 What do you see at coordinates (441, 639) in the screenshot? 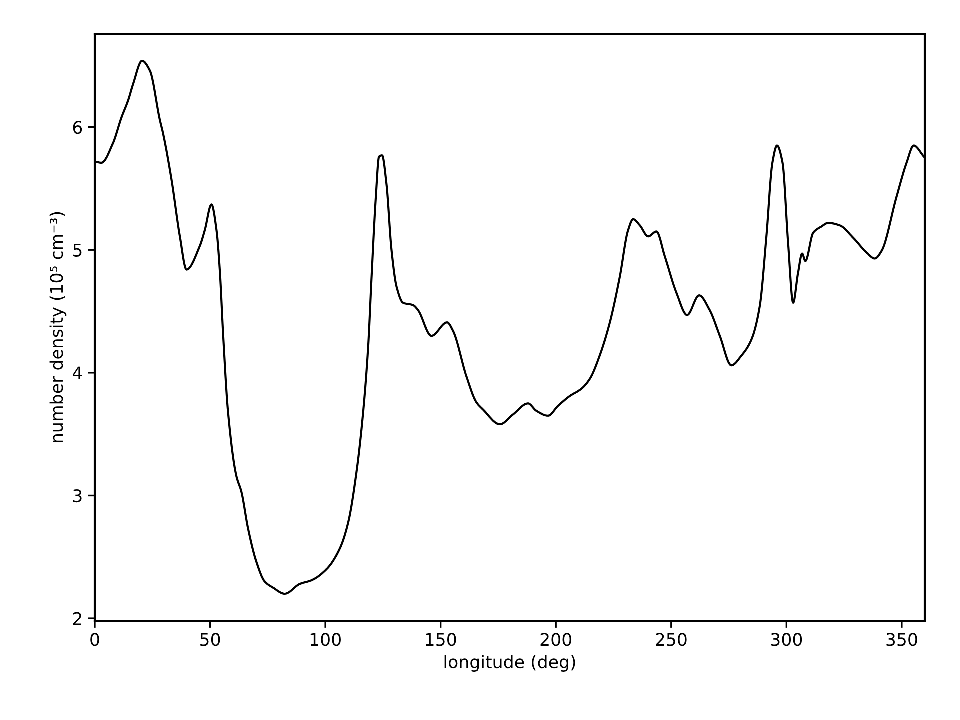
I see `x-tick-label: 150` at bounding box center [441, 639].